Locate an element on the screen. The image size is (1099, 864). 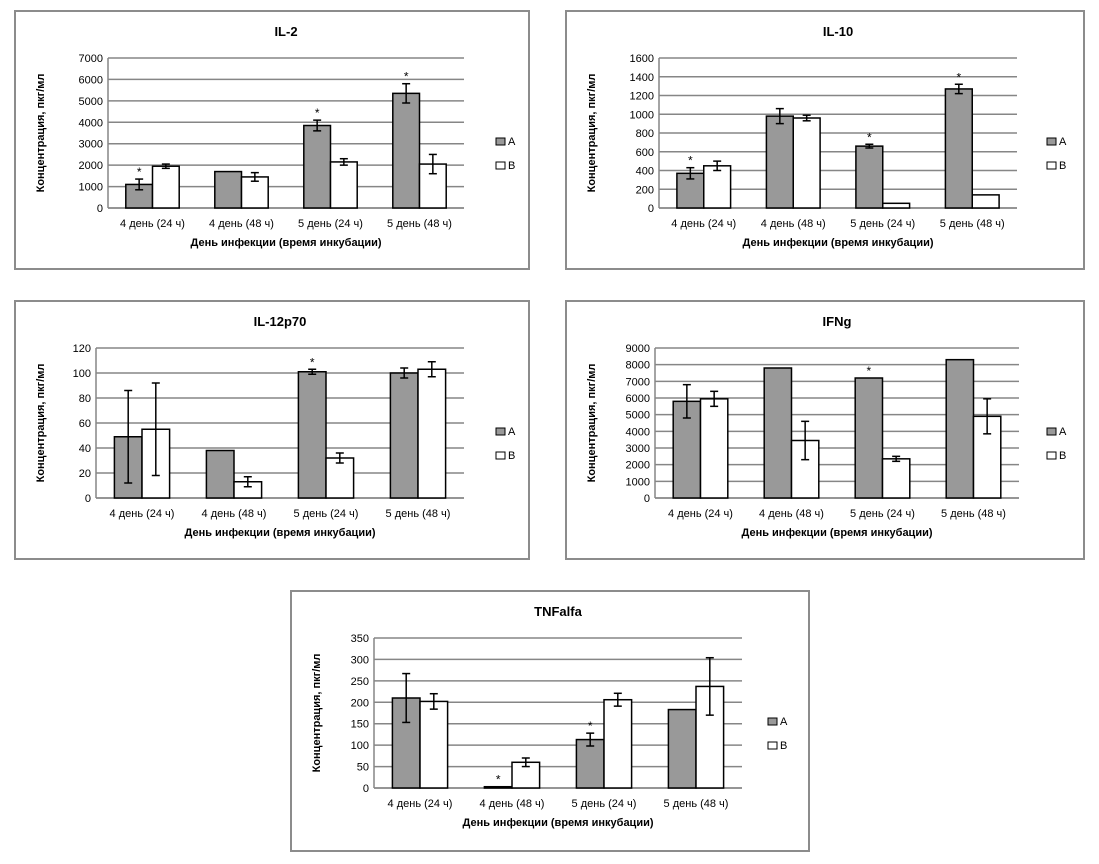
y-tick-label: 80 is located at coordinates (85, 399).